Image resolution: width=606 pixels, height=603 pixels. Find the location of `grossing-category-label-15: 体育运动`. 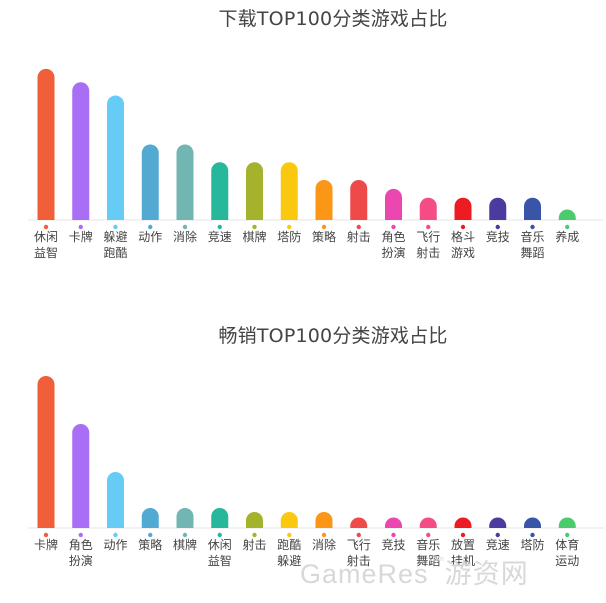

grossing-category-label-15: 体育运动 is located at coordinates (567, 552).